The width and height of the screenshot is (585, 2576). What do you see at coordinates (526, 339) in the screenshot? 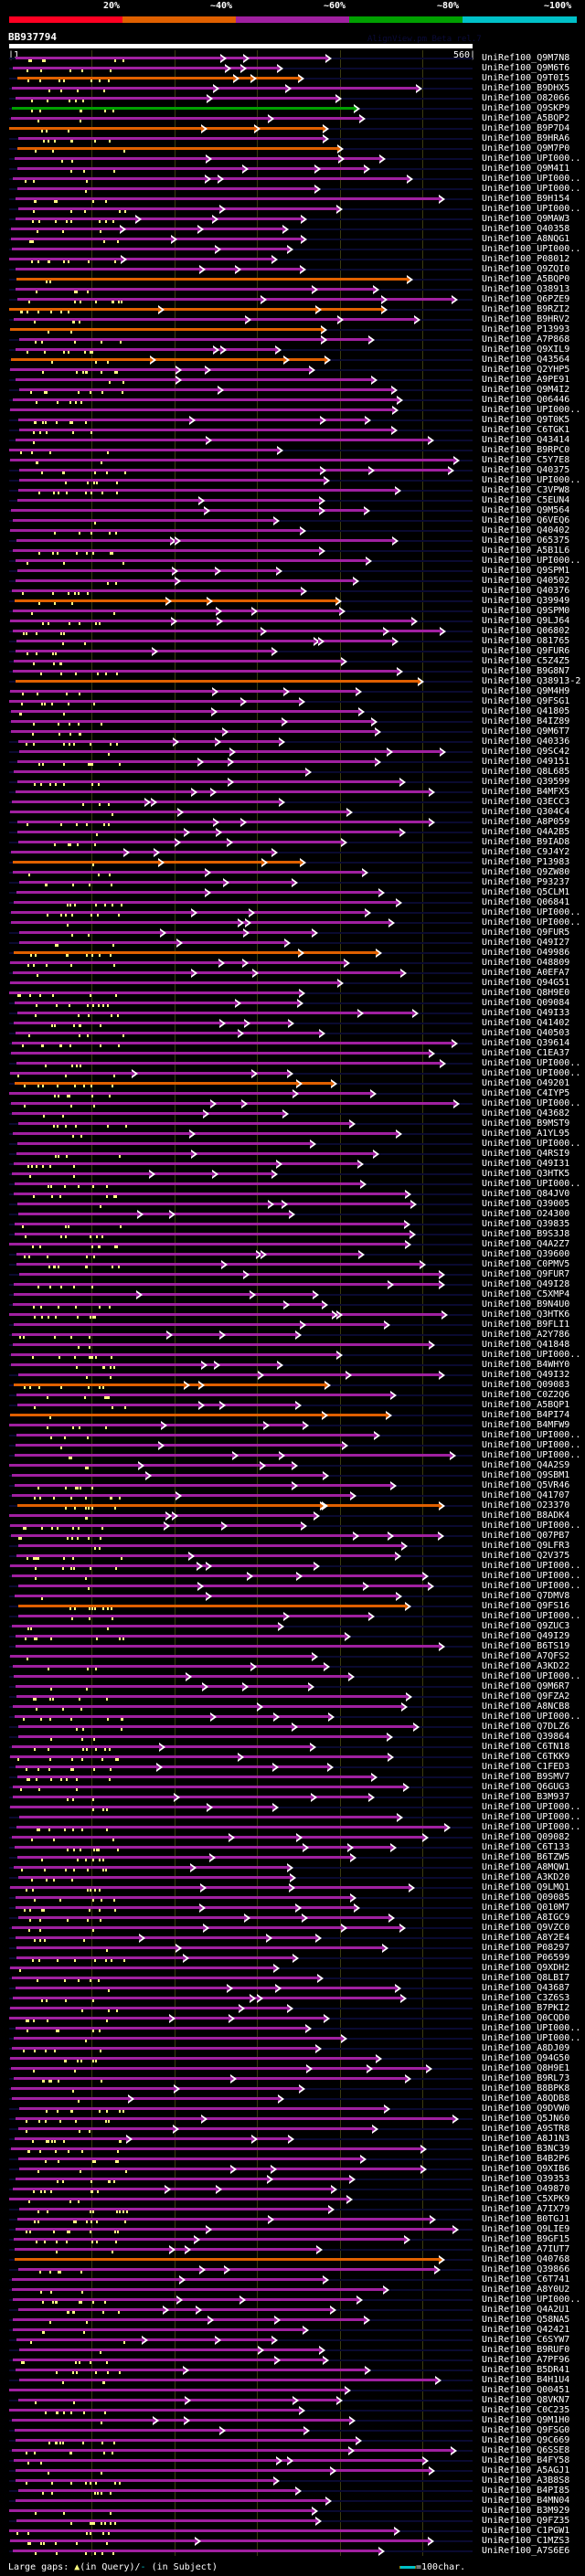
I see `hit-label: UniRef100_A7P868` at bounding box center [526, 339].